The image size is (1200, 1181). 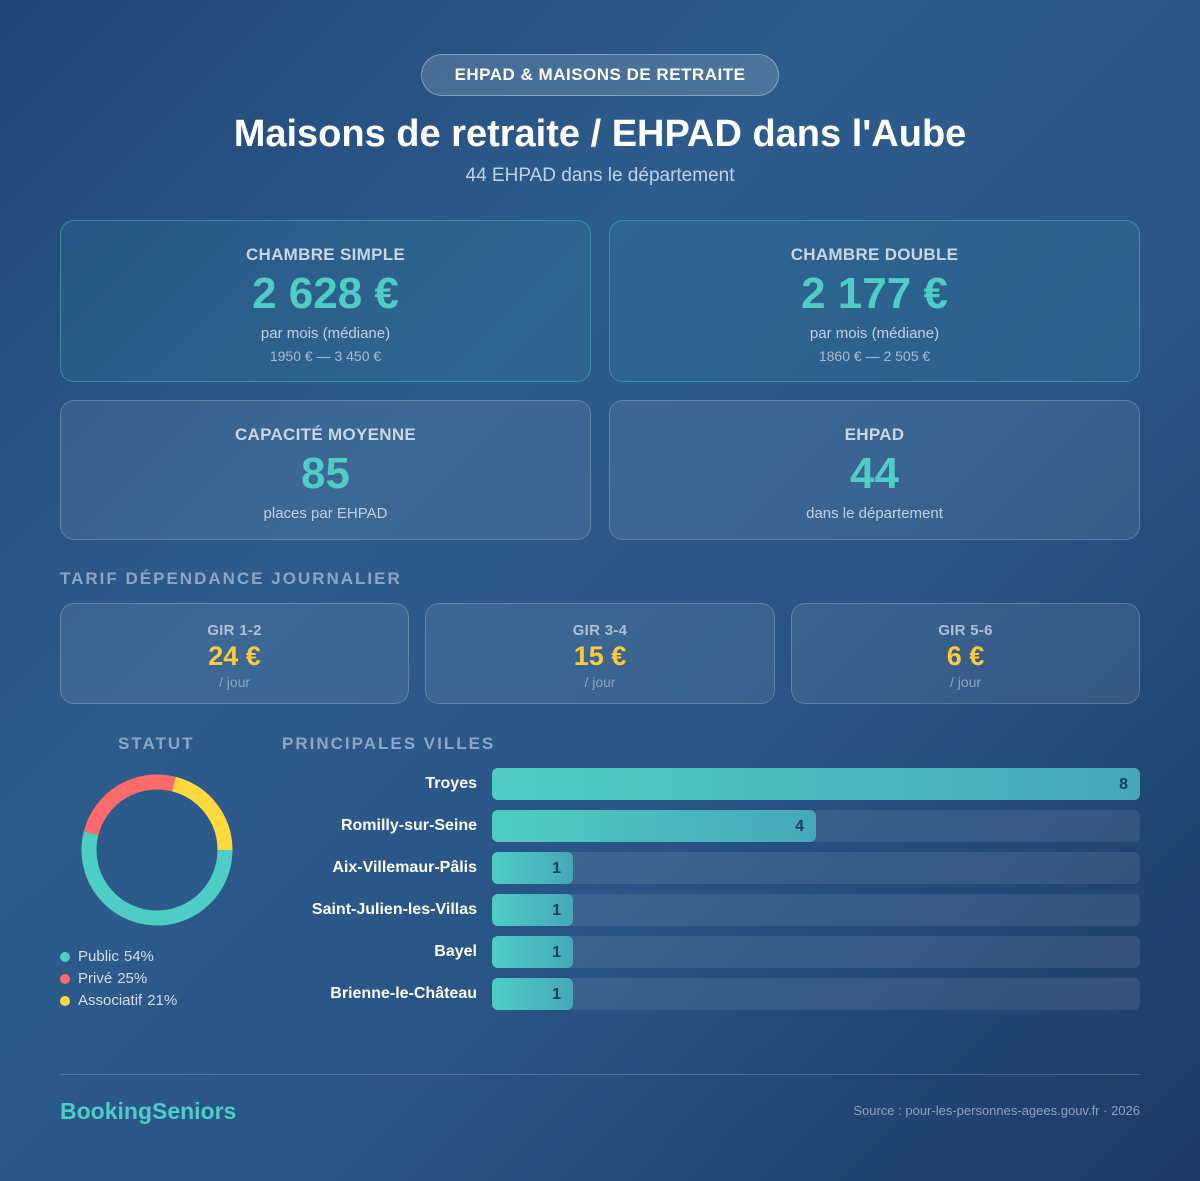 I want to click on brand: BookingSeniors, so click(x=148, y=1111).